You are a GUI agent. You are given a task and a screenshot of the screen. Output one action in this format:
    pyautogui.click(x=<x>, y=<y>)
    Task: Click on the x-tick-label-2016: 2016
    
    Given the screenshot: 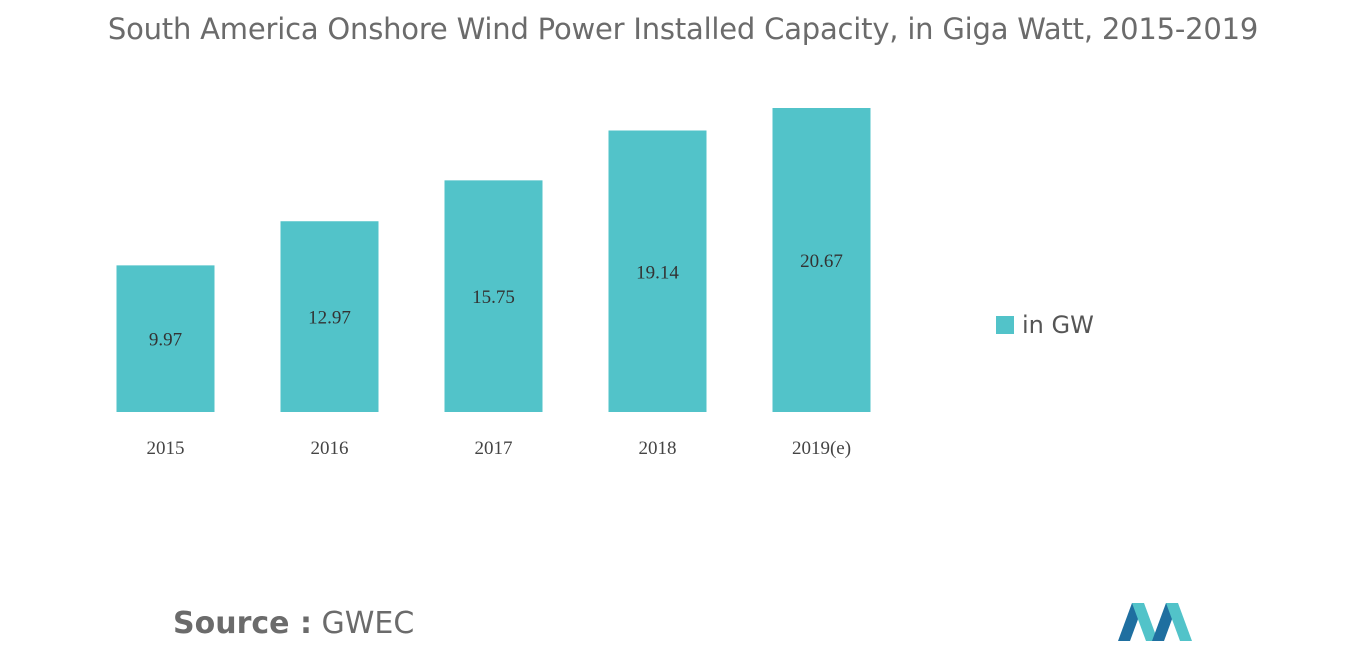 What is the action you would take?
    pyautogui.click(x=330, y=448)
    